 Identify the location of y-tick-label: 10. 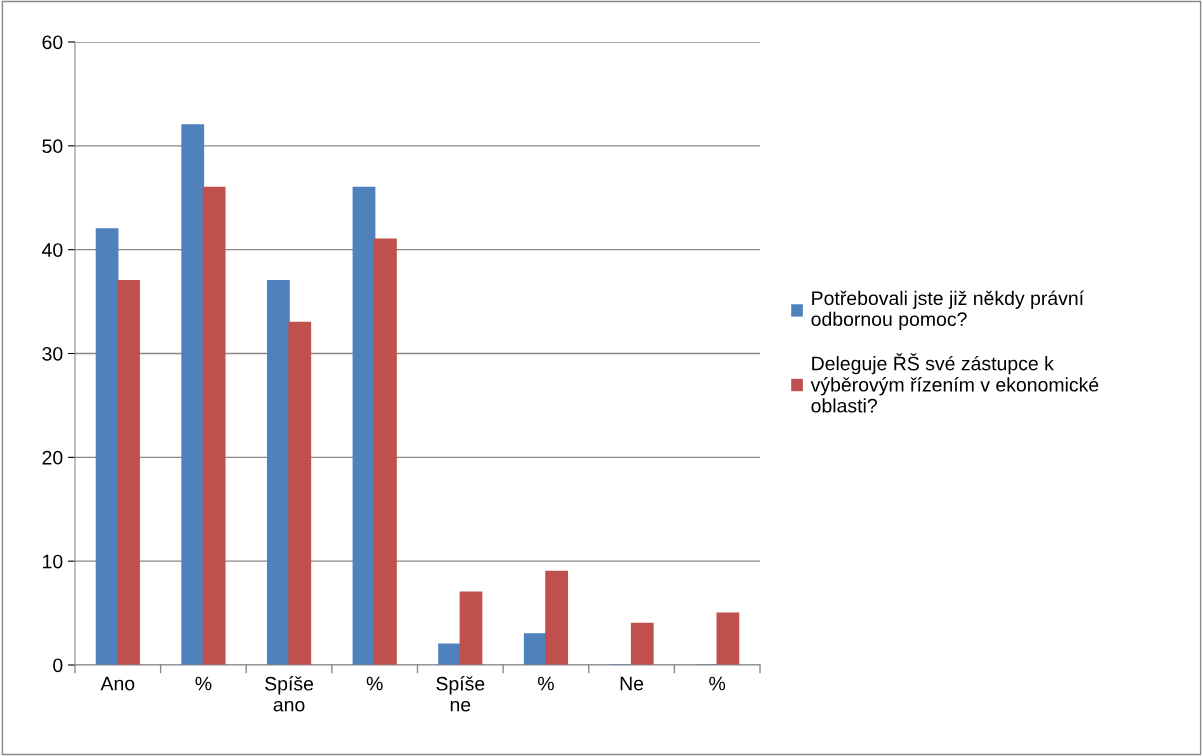
(53, 561).